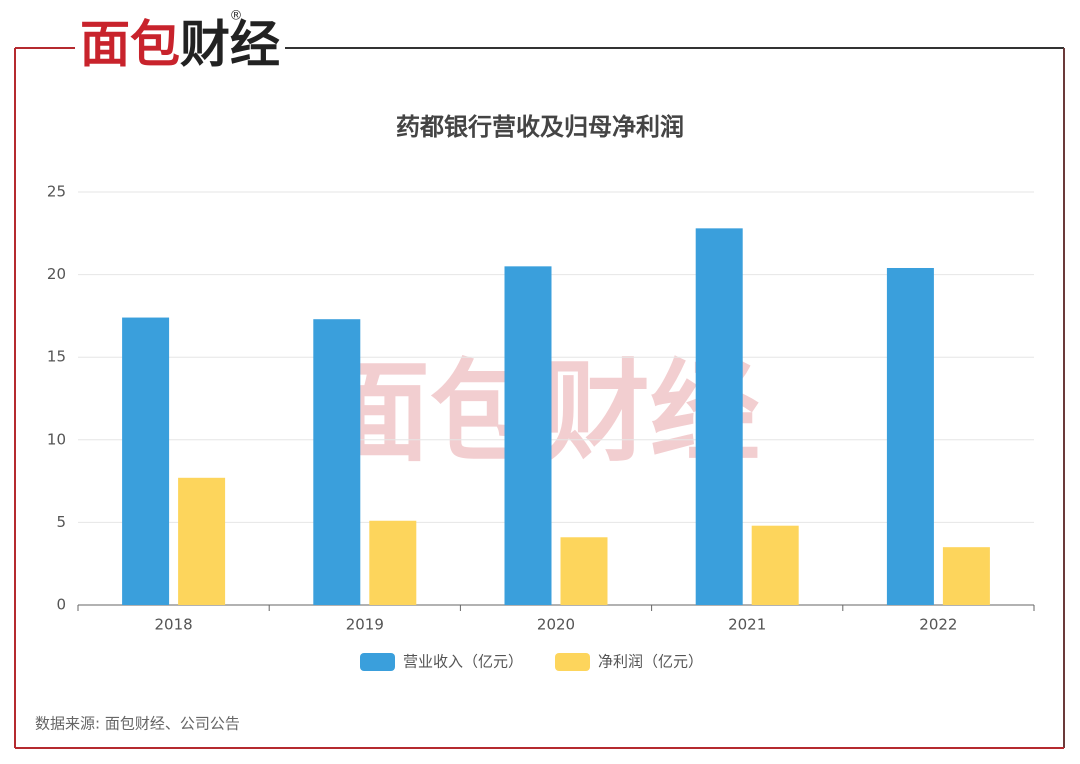  Describe the element at coordinates (56, 357) in the screenshot. I see `y-tick-label: 15` at that location.